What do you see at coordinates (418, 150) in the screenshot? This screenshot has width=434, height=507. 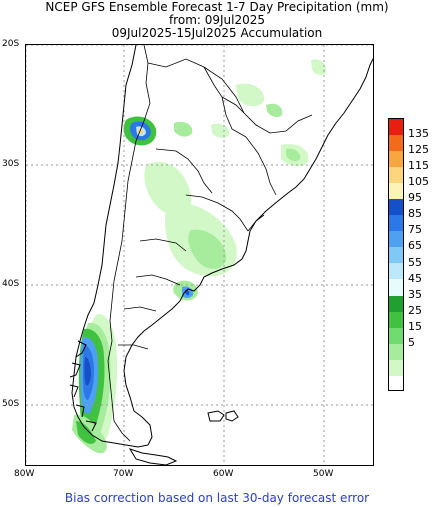 I see `legend-label: 125` at bounding box center [418, 150].